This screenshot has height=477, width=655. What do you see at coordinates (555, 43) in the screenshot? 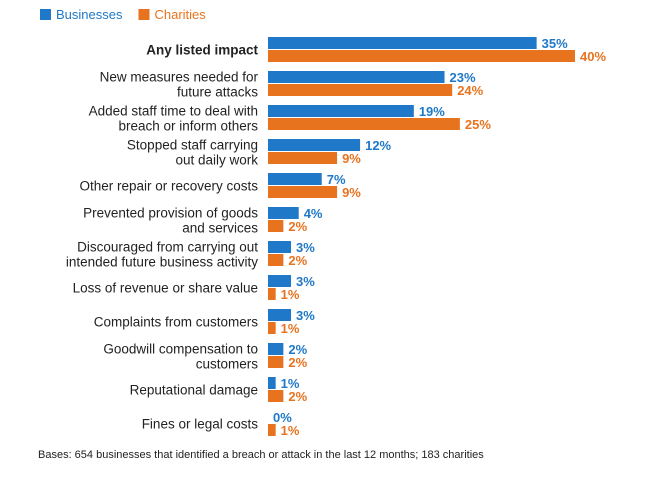
I see `value-label-businesses-0: 35%` at bounding box center [555, 43].